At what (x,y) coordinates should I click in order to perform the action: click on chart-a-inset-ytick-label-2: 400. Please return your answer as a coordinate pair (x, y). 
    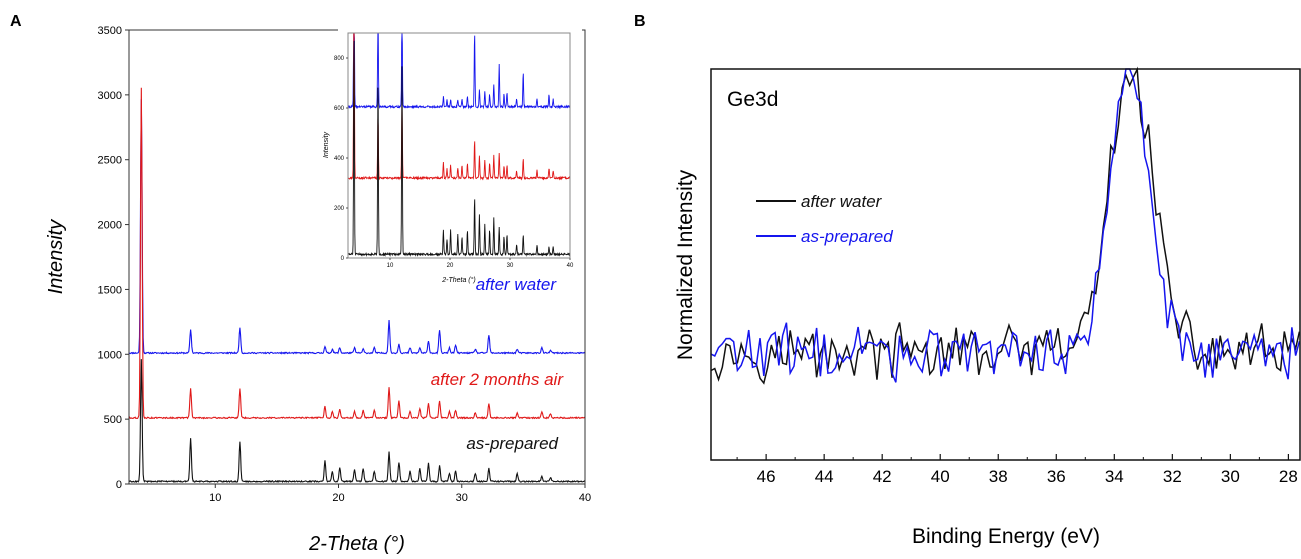
    Looking at the image, I should click on (339, 159).